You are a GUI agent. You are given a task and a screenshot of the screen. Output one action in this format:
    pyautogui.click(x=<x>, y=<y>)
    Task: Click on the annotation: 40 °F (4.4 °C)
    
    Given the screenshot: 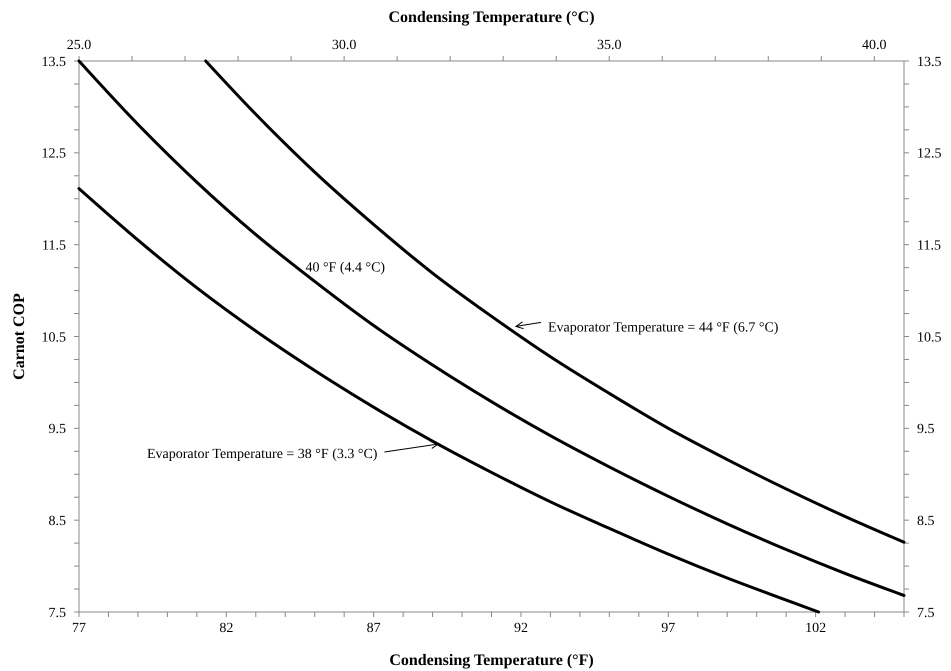 What is the action you would take?
    pyautogui.click(x=345, y=268)
    